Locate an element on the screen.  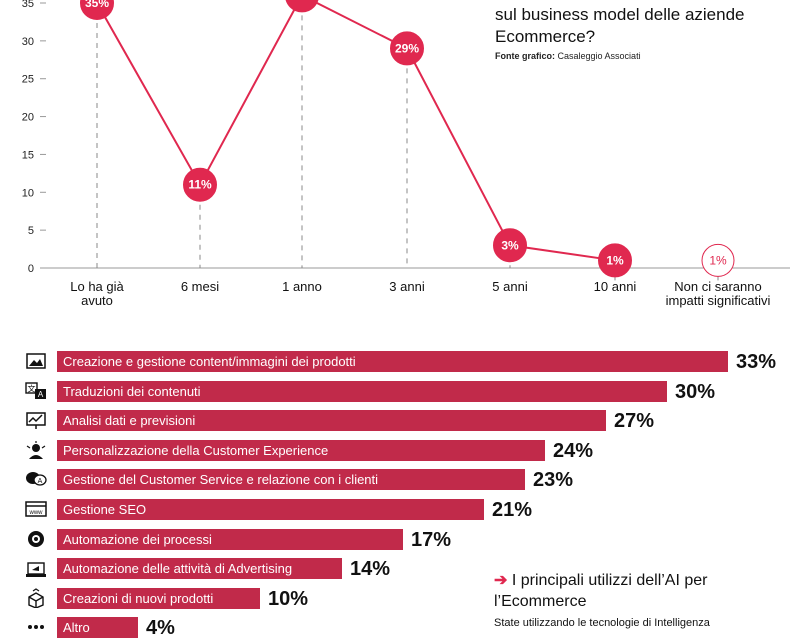
bar-value-label: 23% is located at coordinates (553, 480).